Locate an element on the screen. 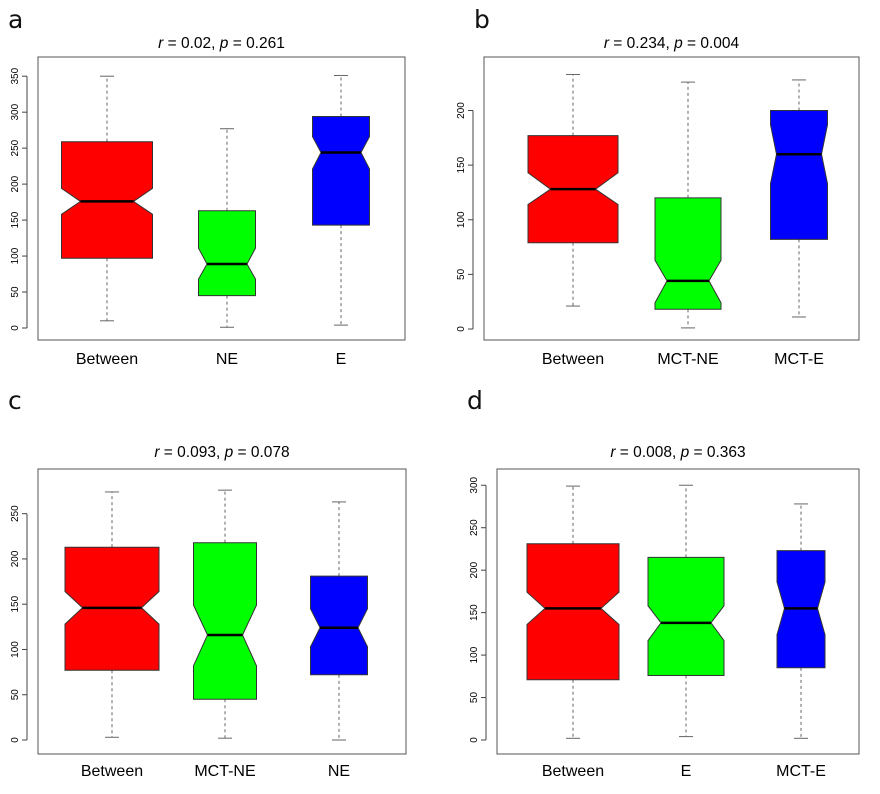 Image resolution: width=880 pixels, height=794 pixels. title-r-value: 0.02, is located at coordinates (200, 43).